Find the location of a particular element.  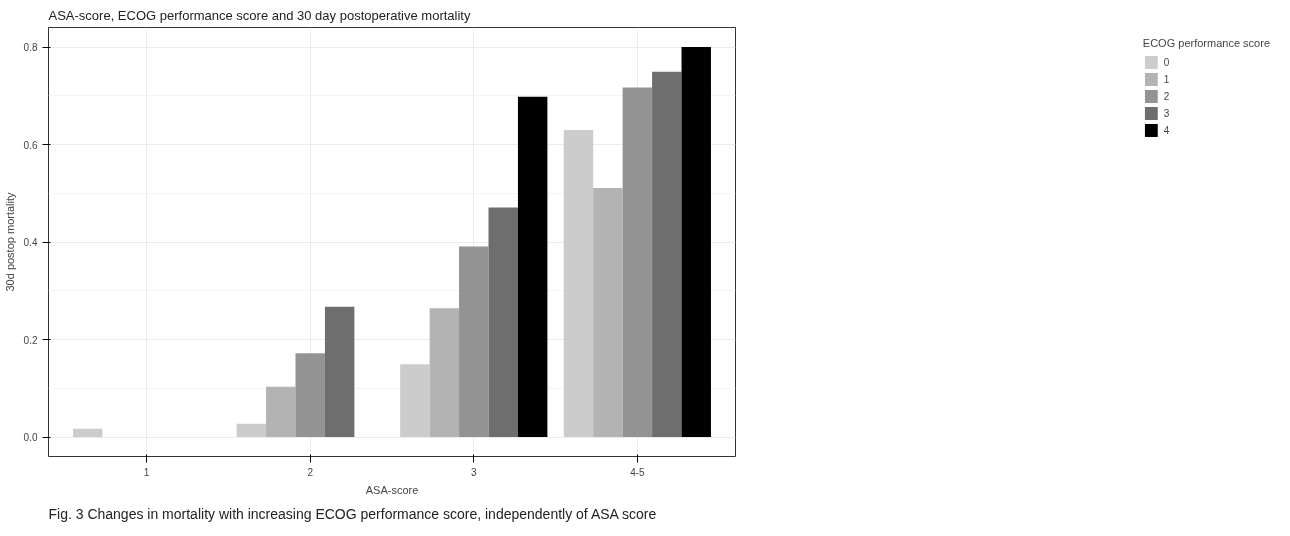

legend-label: 1 is located at coordinates (1167, 79).